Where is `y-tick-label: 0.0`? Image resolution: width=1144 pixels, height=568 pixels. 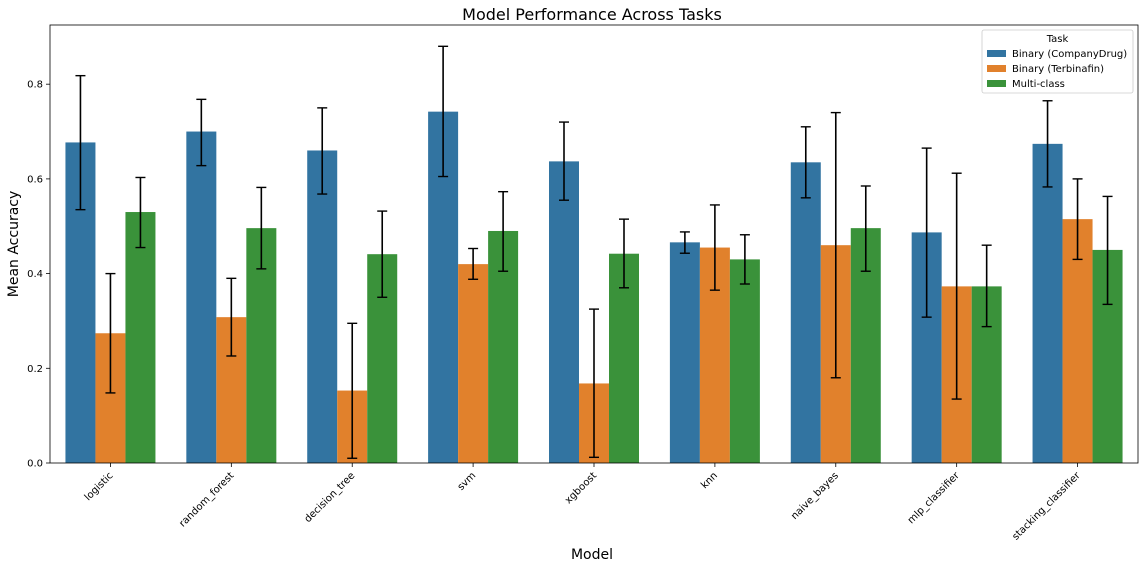
y-tick-label: 0.0 is located at coordinates (35, 464).